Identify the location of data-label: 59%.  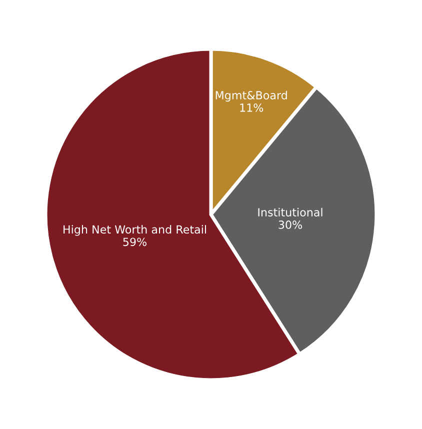
(134, 242).